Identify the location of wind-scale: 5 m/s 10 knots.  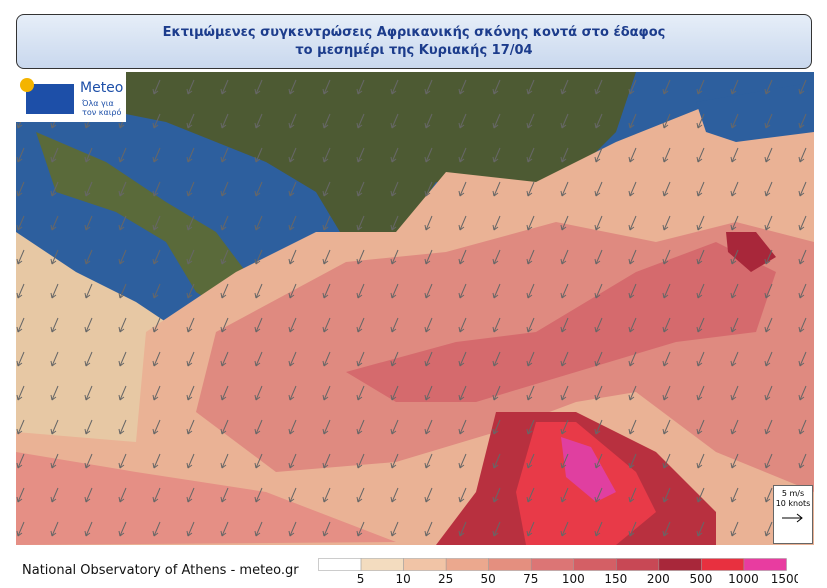
(793, 514).